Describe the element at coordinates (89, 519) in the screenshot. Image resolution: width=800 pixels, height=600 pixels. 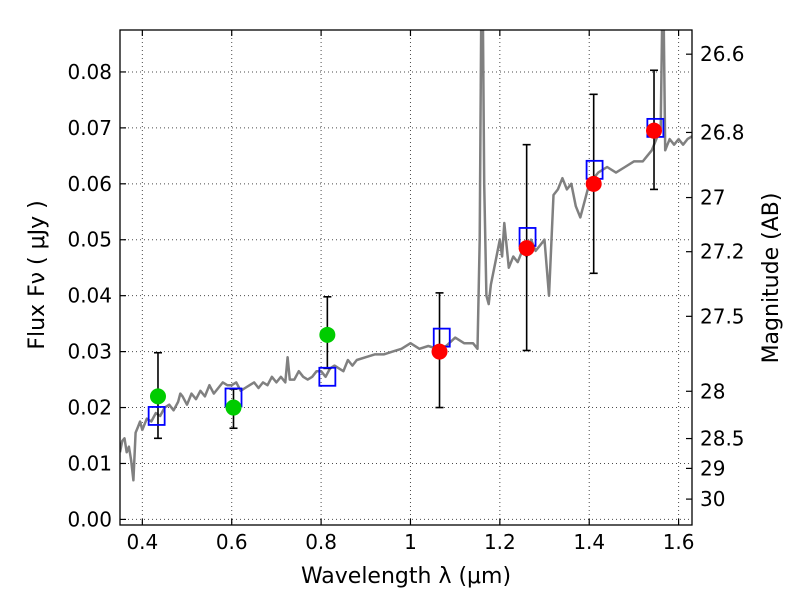
I see `y-tick-label: 0.00` at that location.